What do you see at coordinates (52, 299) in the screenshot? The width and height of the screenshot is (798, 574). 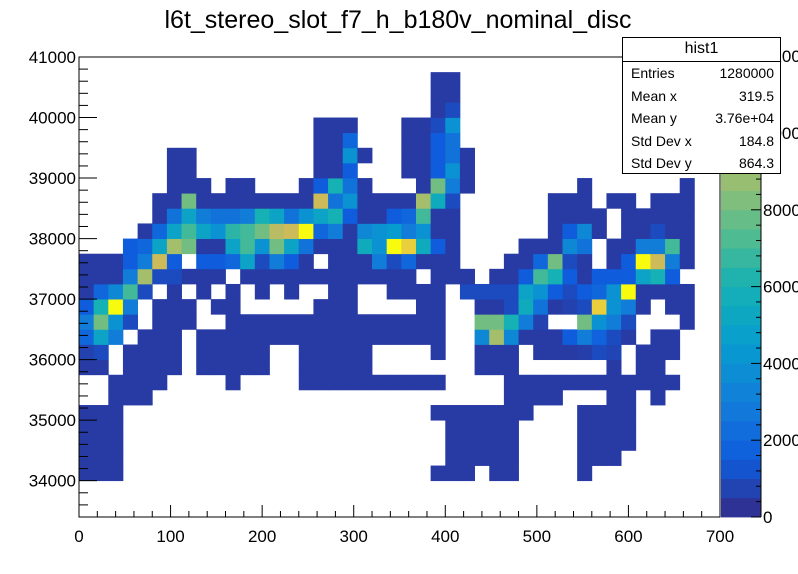 I see `y-tick-label: 37000` at bounding box center [52, 299].